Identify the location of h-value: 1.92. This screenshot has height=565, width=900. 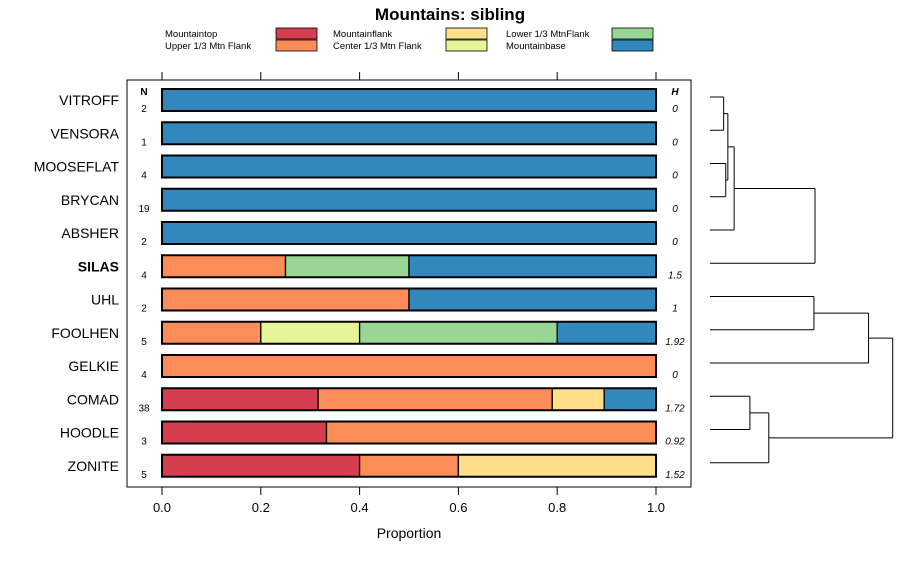
(675, 342).